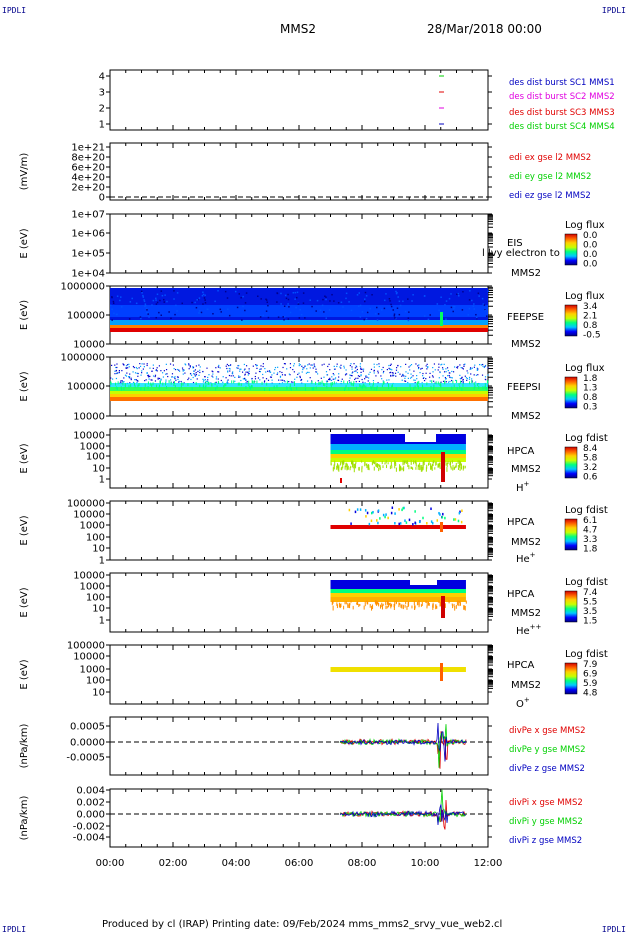  What do you see at coordinates (92, 670) in the screenshot?
I see `y-tick-label: 1000` at bounding box center [92, 670].